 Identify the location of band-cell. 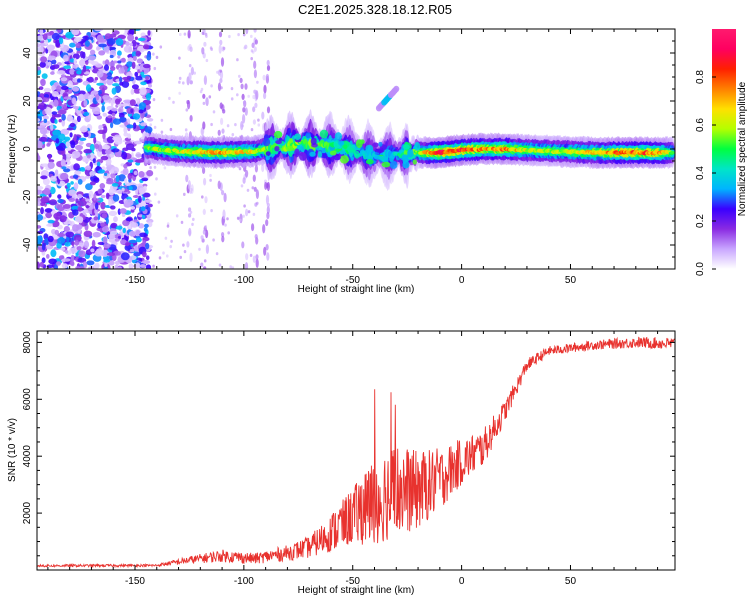
(280, 146).